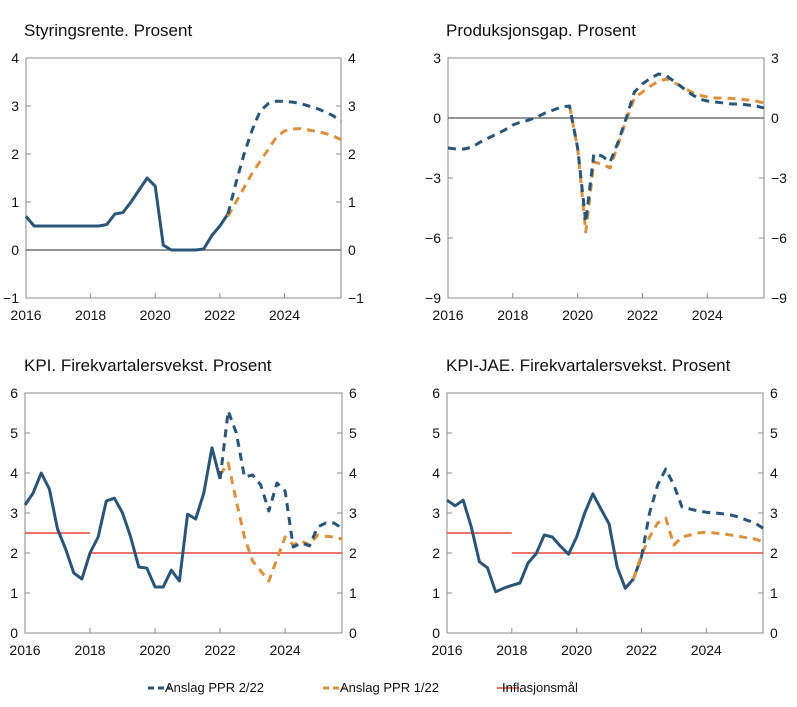 This screenshot has height=707, width=797. Describe the element at coordinates (433, 298) in the screenshot. I see `y-tick-label-left: −9` at that location.